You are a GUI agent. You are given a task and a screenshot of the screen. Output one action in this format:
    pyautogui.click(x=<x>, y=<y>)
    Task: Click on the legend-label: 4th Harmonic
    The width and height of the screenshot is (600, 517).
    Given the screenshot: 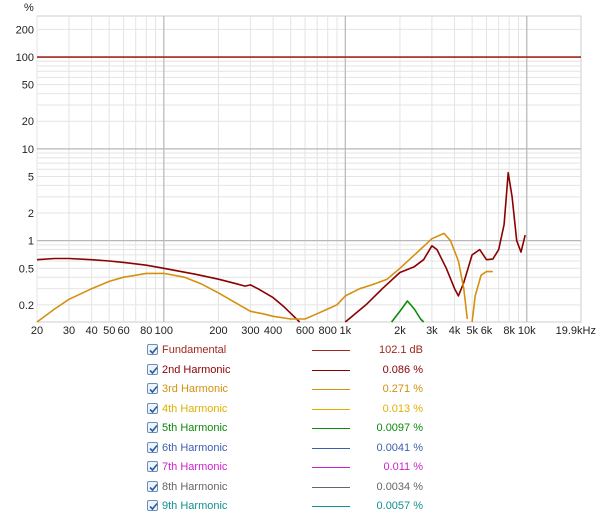 What is the action you would take?
    pyautogui.click(x=195, y=408)
    